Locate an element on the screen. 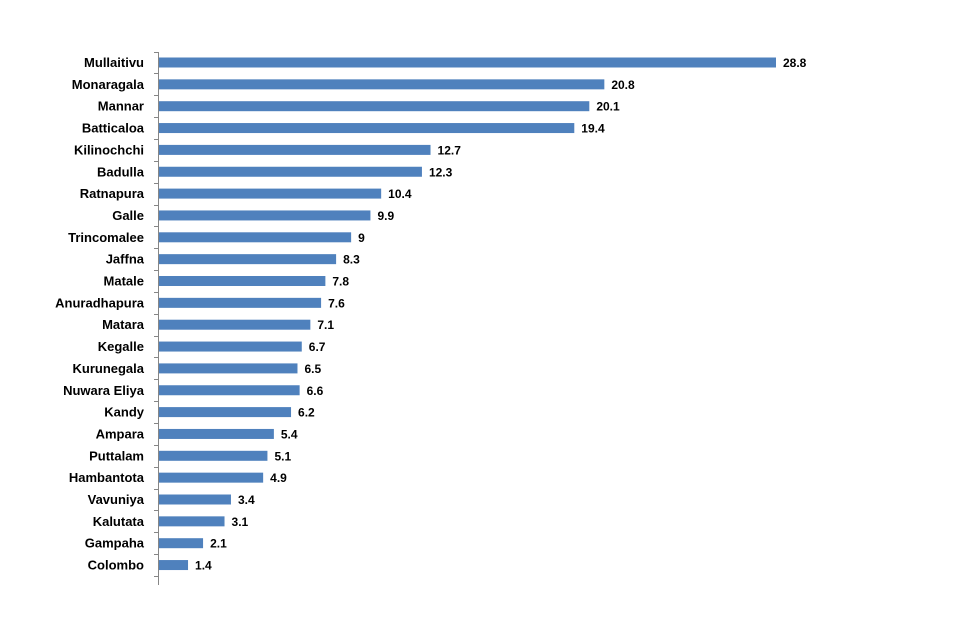 This screenshot has width=977, height=637. category-label: Batticaloa is located at coordinates (113, 128).